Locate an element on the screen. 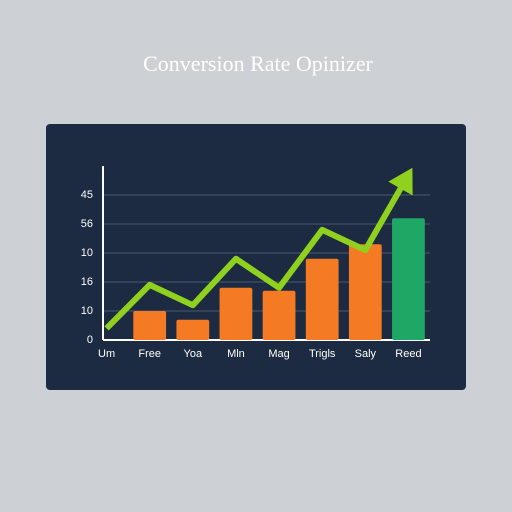 The height and width of the screenshot is (512, 512). x-tick-label: Mag is located at coordinates (278, 354).